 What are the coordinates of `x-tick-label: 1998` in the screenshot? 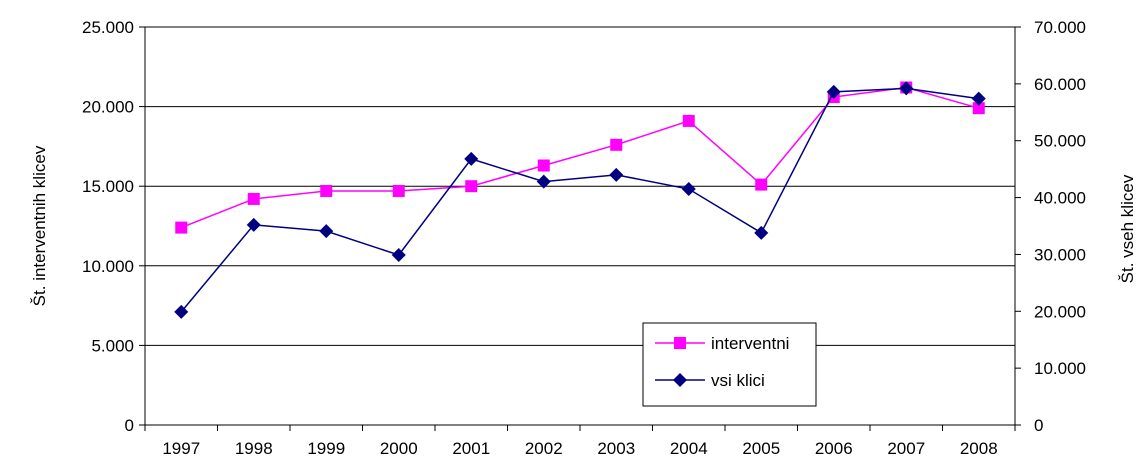 It's located at (254, 448).